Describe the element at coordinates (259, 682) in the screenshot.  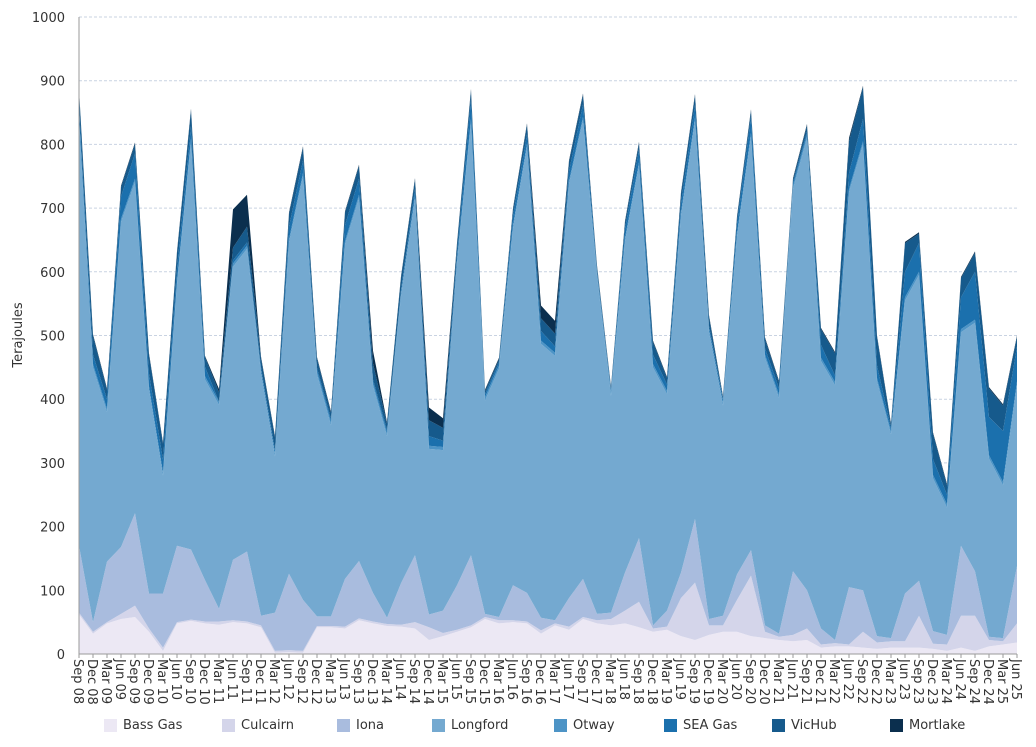
I see `x-tick-label: Dec 11` at that location.